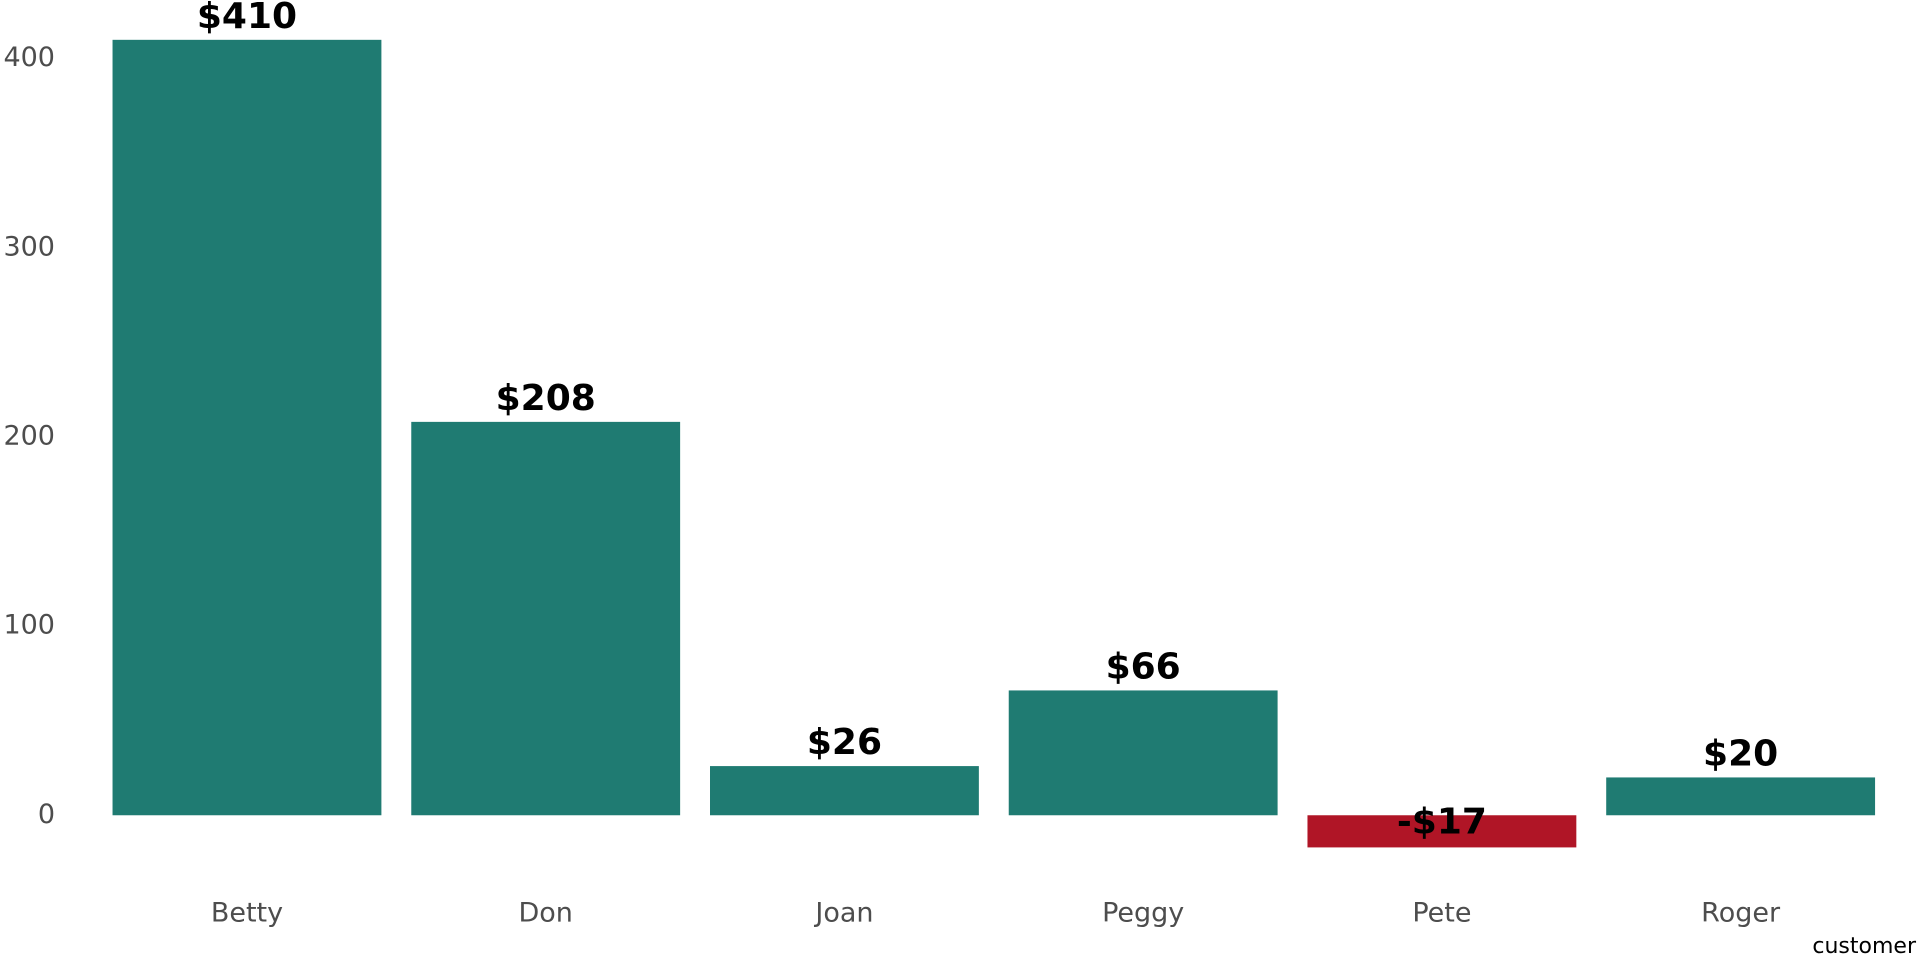 The width and height of the screenshot is (1920, 960). What do you see at coordinates (29, 436) in the screenshot?
I see `y-tick-label: 200` at bounding box center [29, 436].